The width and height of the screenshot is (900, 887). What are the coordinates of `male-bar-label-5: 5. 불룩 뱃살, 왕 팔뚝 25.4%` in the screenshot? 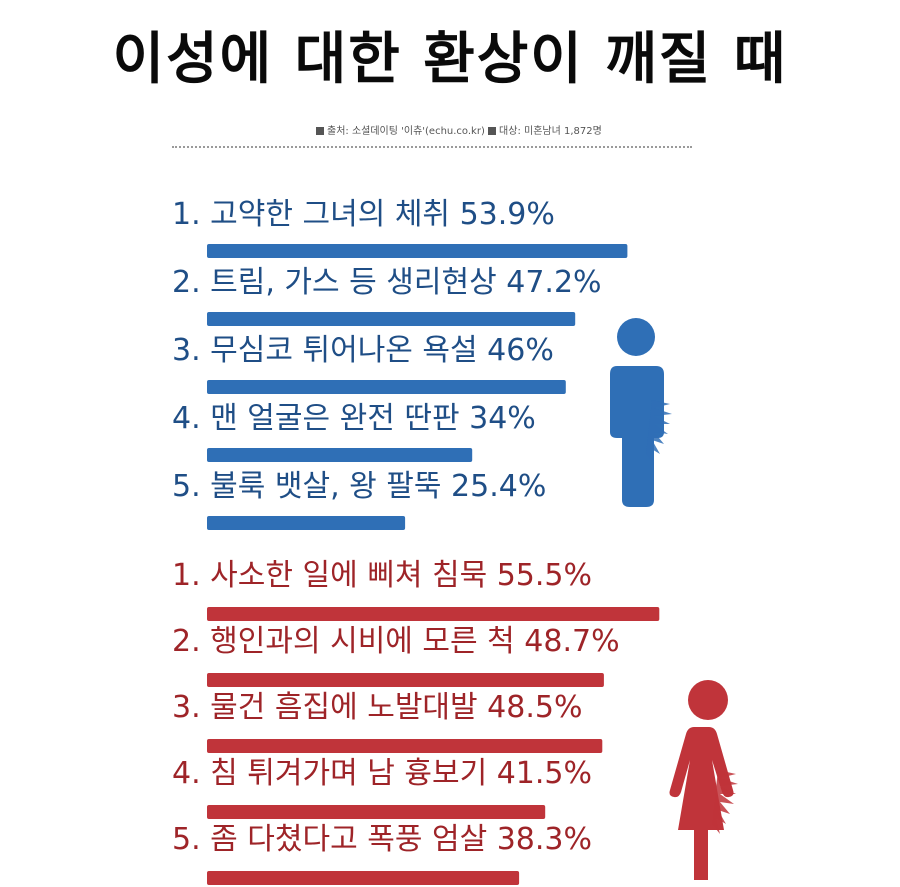 It's located at (359, 486).